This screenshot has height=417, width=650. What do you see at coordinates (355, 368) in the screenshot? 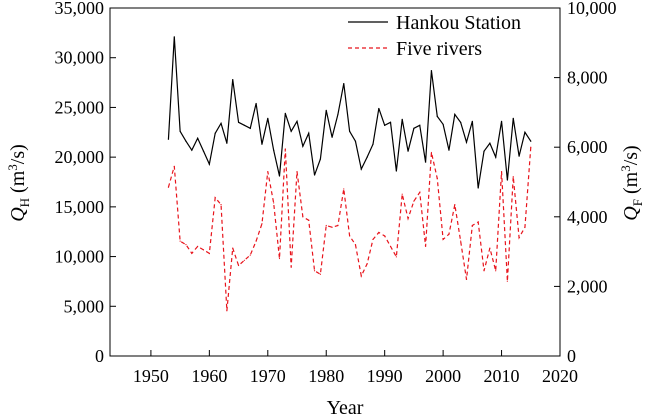
I see `x-axis: 1950 1960 1970 1980 1990 2000 2010 2020` at bounding box center [355, 368].